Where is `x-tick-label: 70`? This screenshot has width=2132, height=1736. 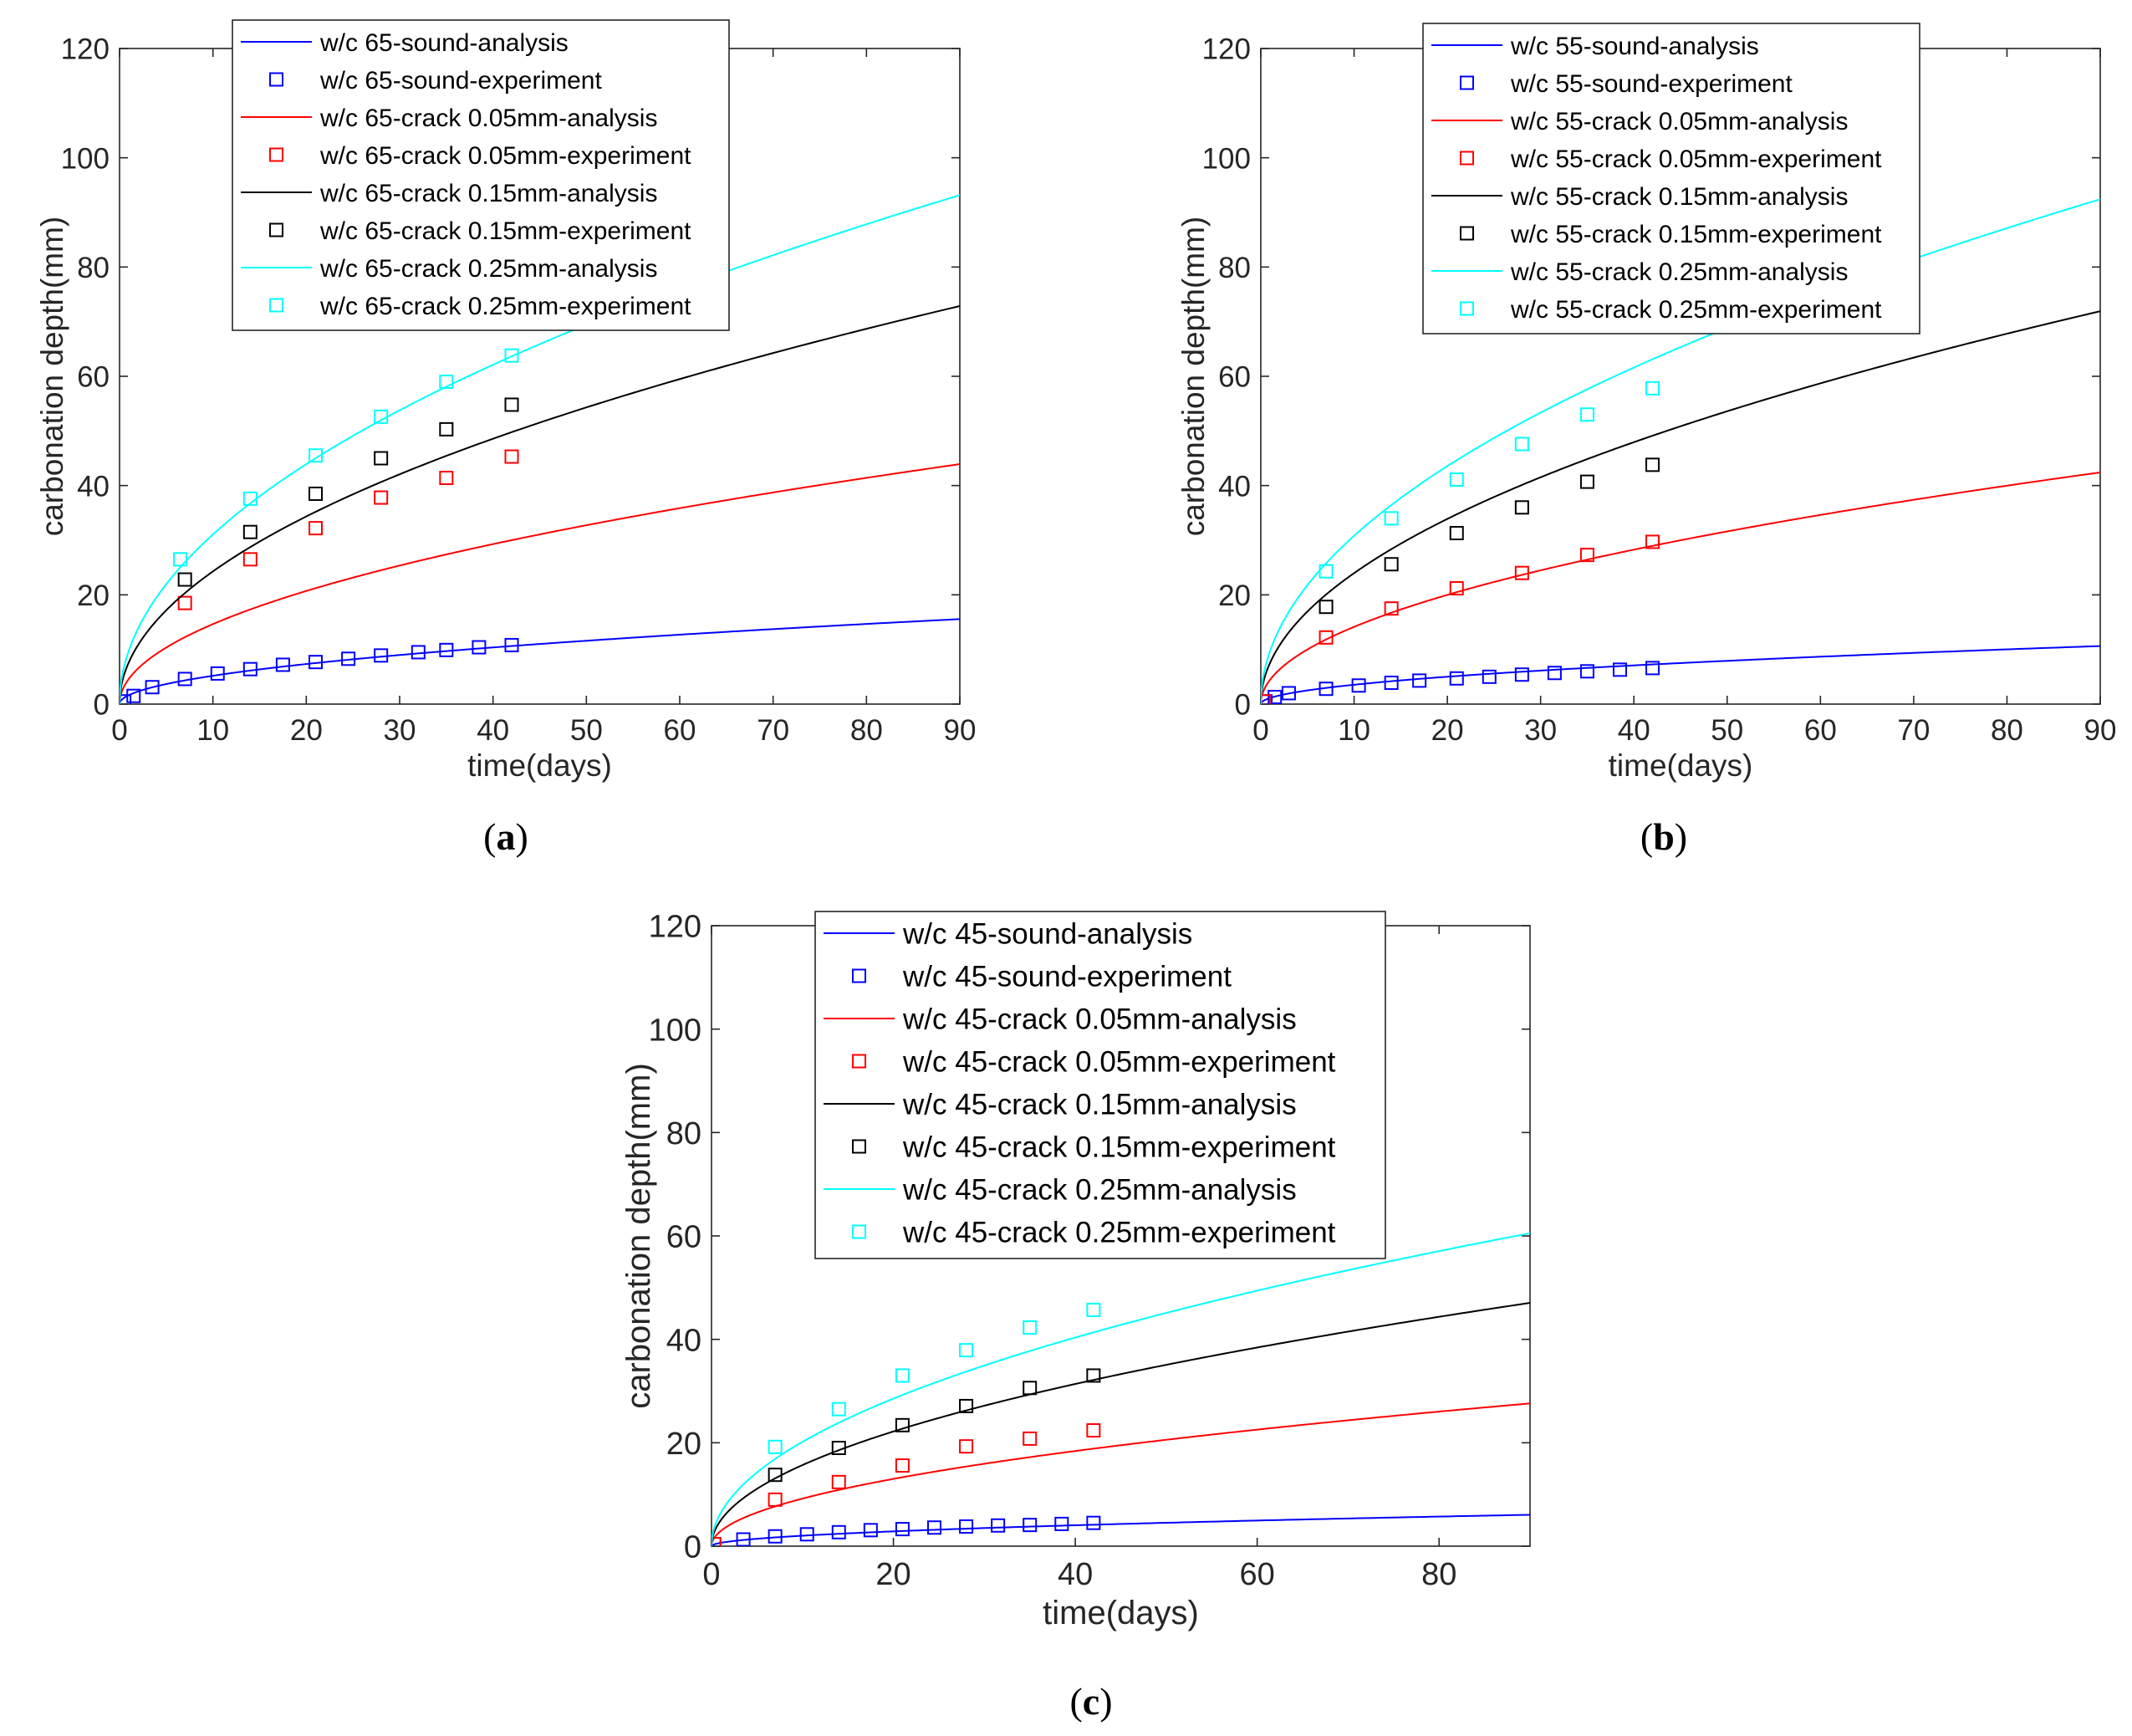
x-tick-label: 70 is located at coordinates (1914, 730).